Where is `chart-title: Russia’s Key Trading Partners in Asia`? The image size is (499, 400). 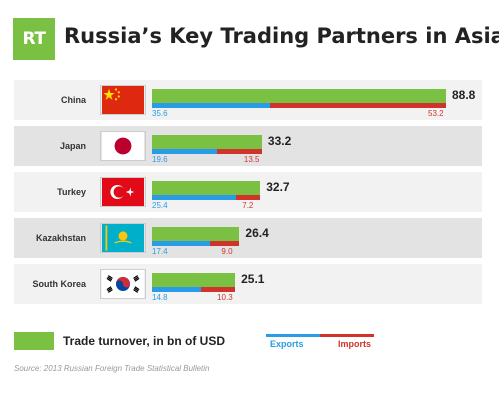
chart-title: Russia’s Key Trading Partners in Asia is located at coordinates (281, 36).